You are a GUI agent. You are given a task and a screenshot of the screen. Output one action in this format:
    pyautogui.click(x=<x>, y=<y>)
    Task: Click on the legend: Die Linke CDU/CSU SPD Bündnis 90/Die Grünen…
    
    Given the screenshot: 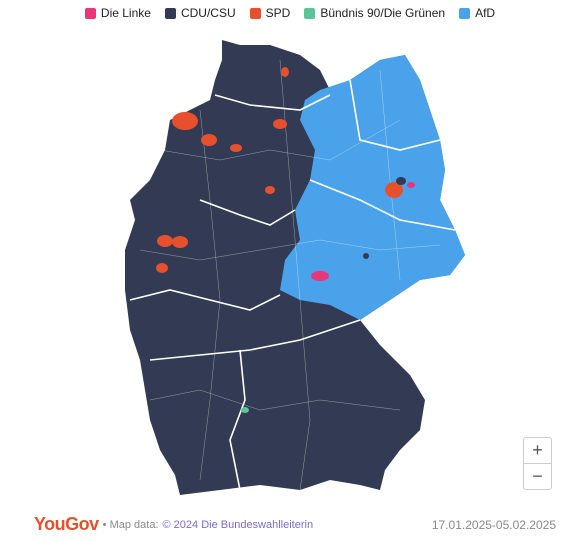 What is the action you would take?
    pyautogui.click(x=290, y=13)
    